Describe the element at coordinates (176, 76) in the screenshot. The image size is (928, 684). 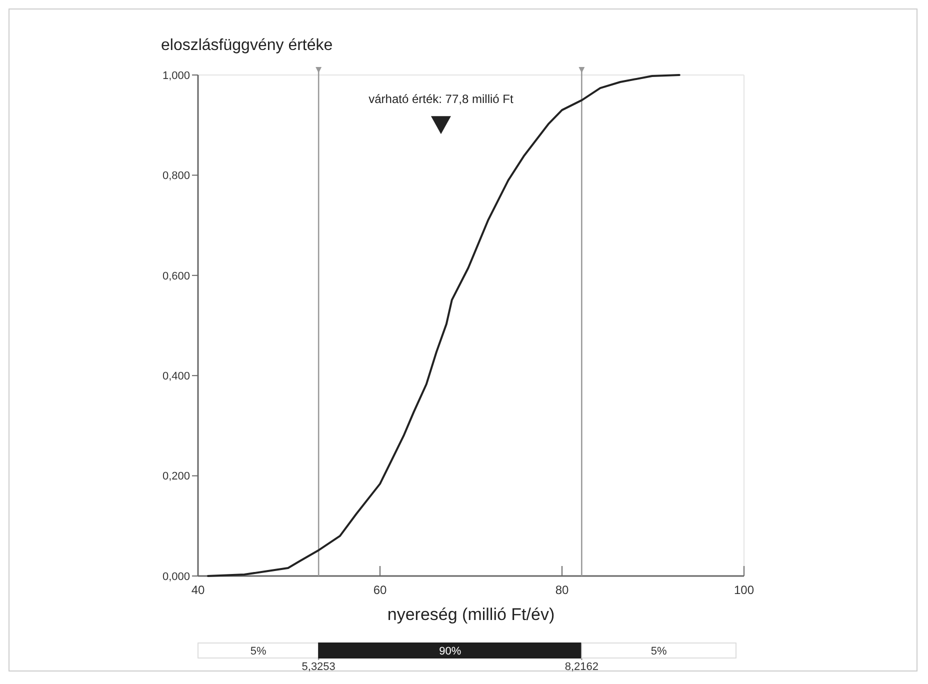
I see `y-tick-label: 1,000` at that location.